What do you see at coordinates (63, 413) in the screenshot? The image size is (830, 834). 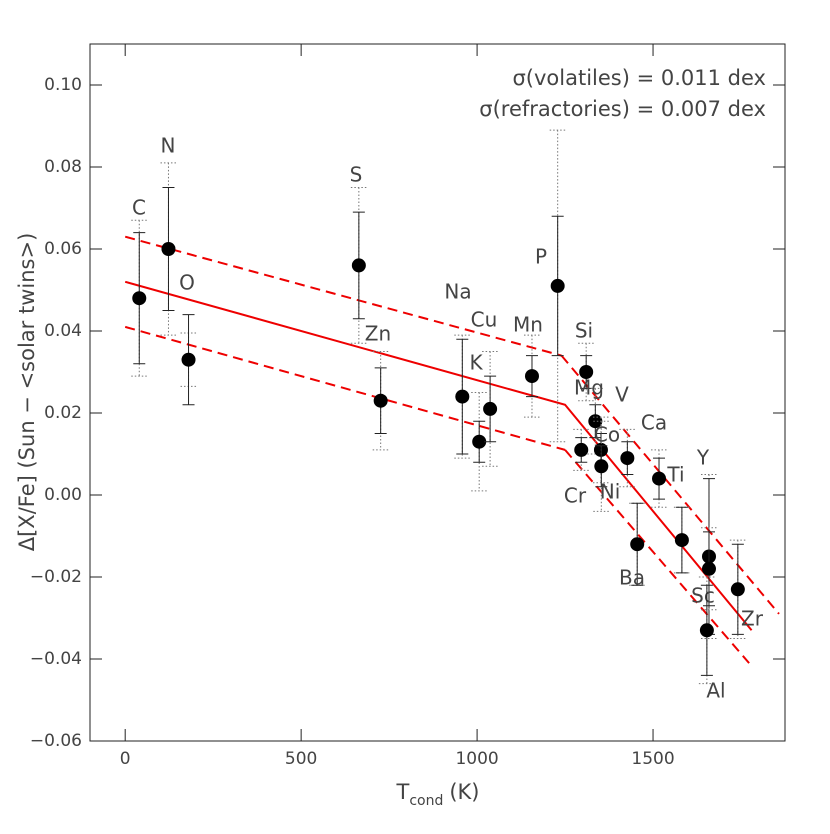 I see `y-tick-label: 0.02` at bounding box center [63, 413].